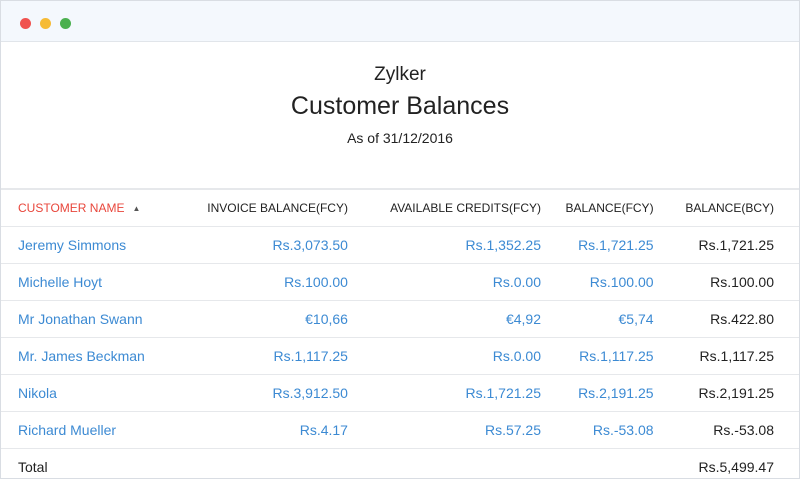  I want to click on invoice-balance-link: Rs.3,073.50, so click(258, 245).